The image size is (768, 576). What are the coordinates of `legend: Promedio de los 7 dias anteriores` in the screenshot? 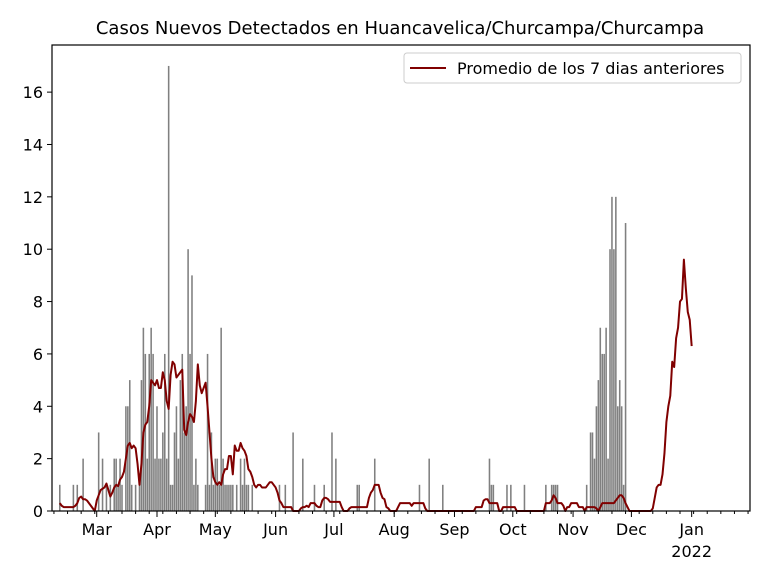 It's located at (572, 68).